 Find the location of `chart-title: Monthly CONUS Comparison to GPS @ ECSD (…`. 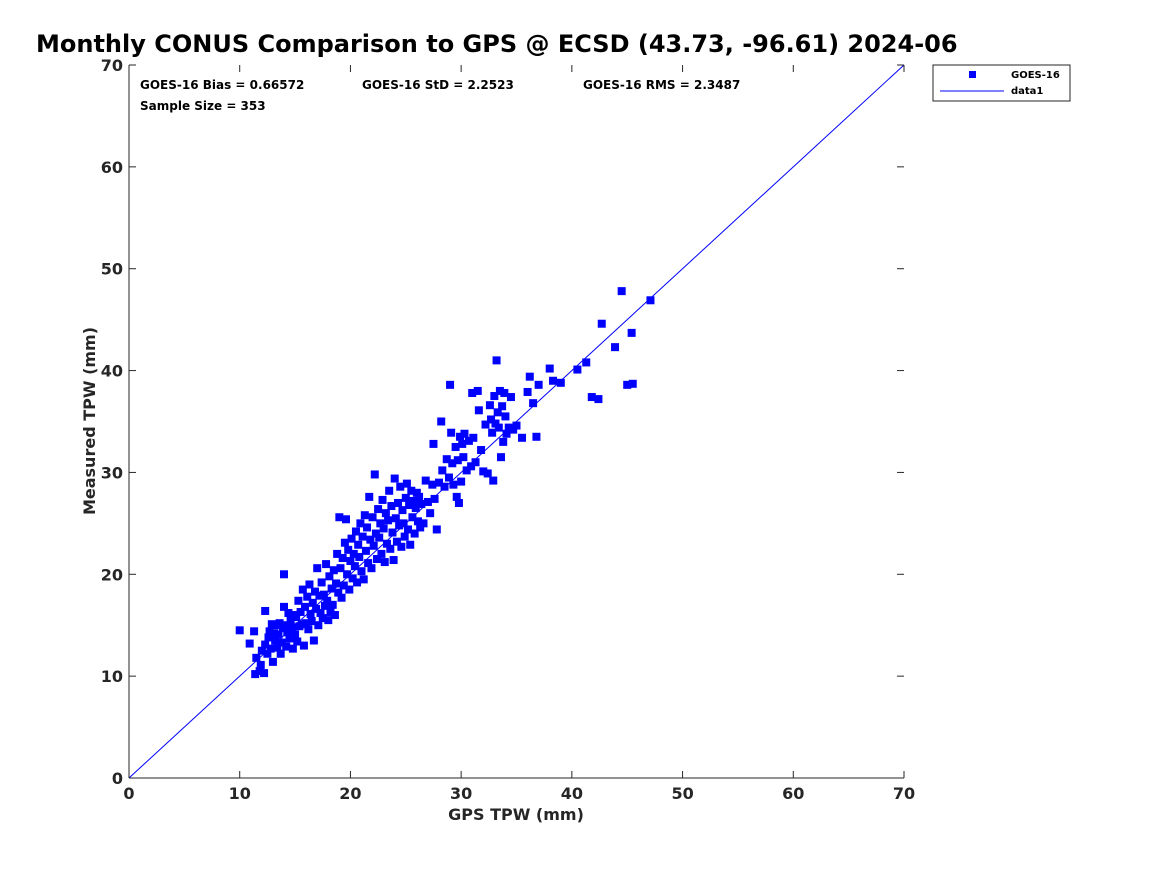

chart-title: Monthly CONUS Comparison to GPS @ ECSD (… is located at coordinates (497, 44).